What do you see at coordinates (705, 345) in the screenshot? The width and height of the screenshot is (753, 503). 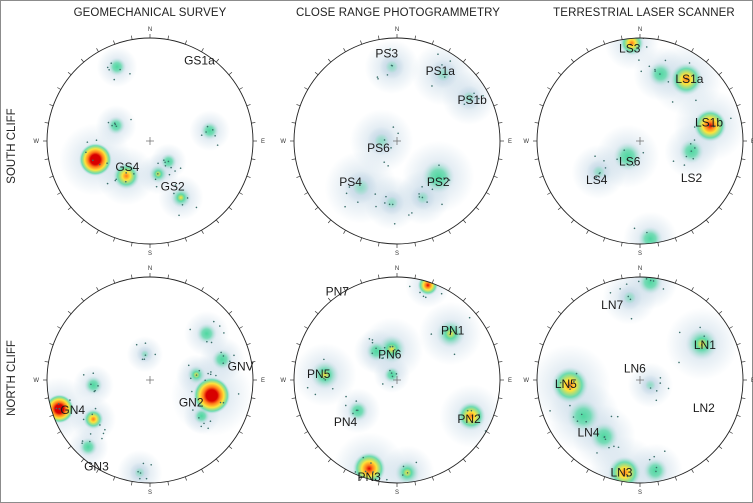 I see `set-label: LN1` at bounding box center [705, 345].